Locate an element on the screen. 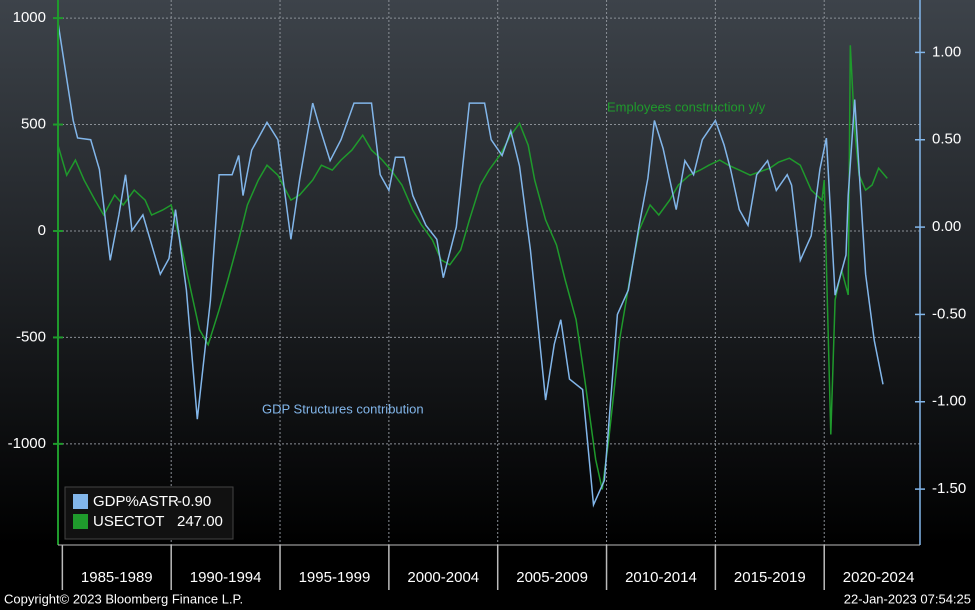 This screenshot has height=610, width=975. axis-band is located at coordinates (487, 577).